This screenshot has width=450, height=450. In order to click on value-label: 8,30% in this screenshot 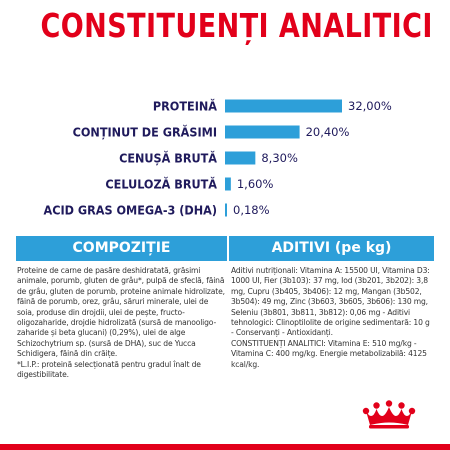, I will do `click(279, 158)`.